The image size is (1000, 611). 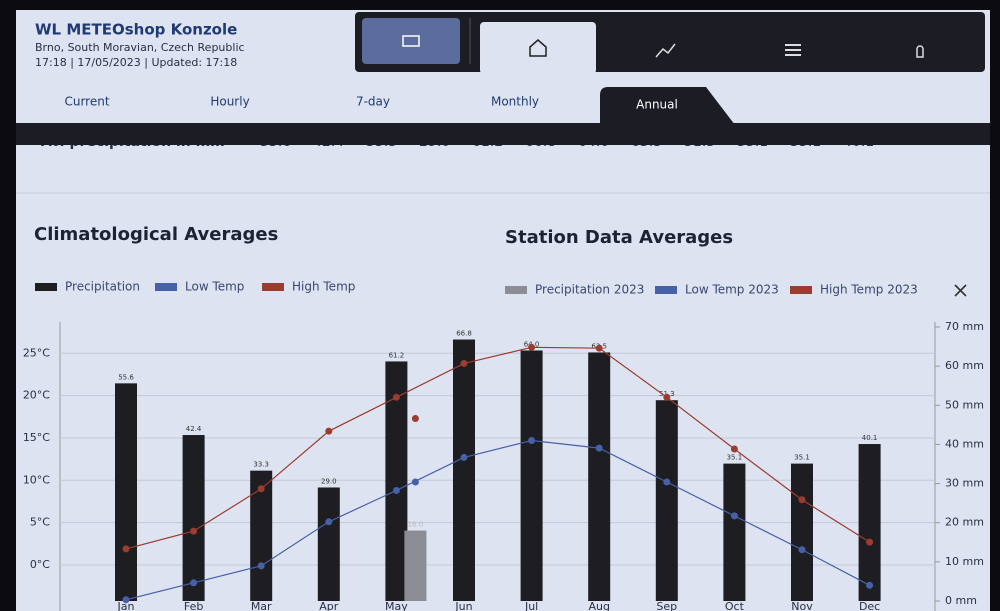 What do you see at coordinates (487, 142) in the screenshot?
I see `row-value: 61.2` at bounding box center [487, 142].